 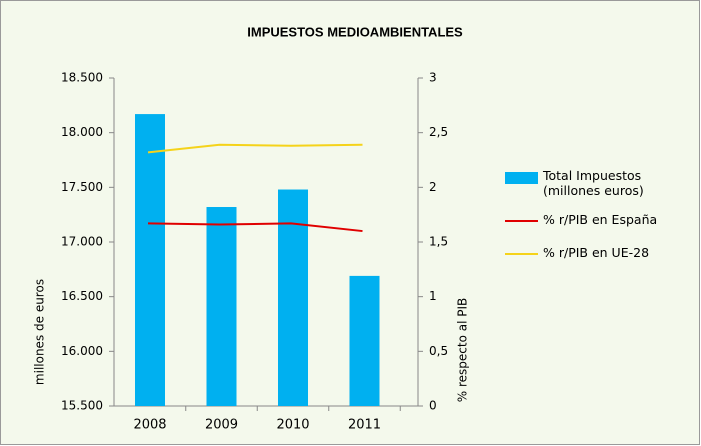 What do you see at coordinates (438, 132) in the screenshot?
I see `y2-tick-label: 2,5` at bounding box center [438, 132].